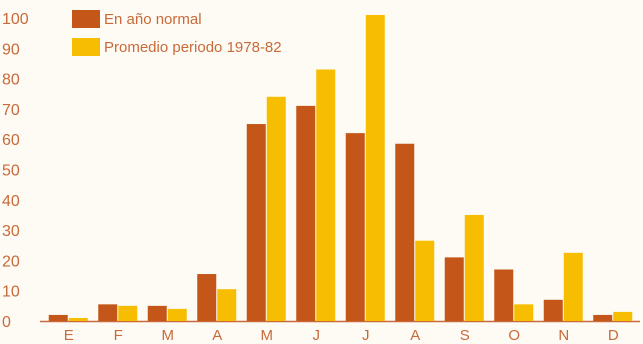 This screenshot has height=344, width=643. What do you see at coordinates (11, 292) in the screenshot?
I see `y-tick-label: 10` at bounding box center [11, 292].